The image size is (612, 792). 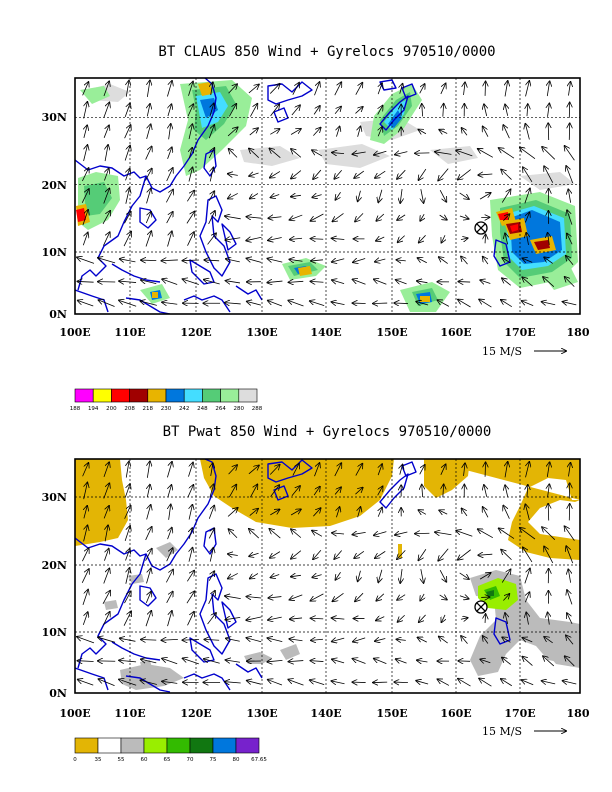 What do you see at coordinates (220, 409) in the screenshot?
I see `colorbar-label: 264` at bounding box center [220, 409].